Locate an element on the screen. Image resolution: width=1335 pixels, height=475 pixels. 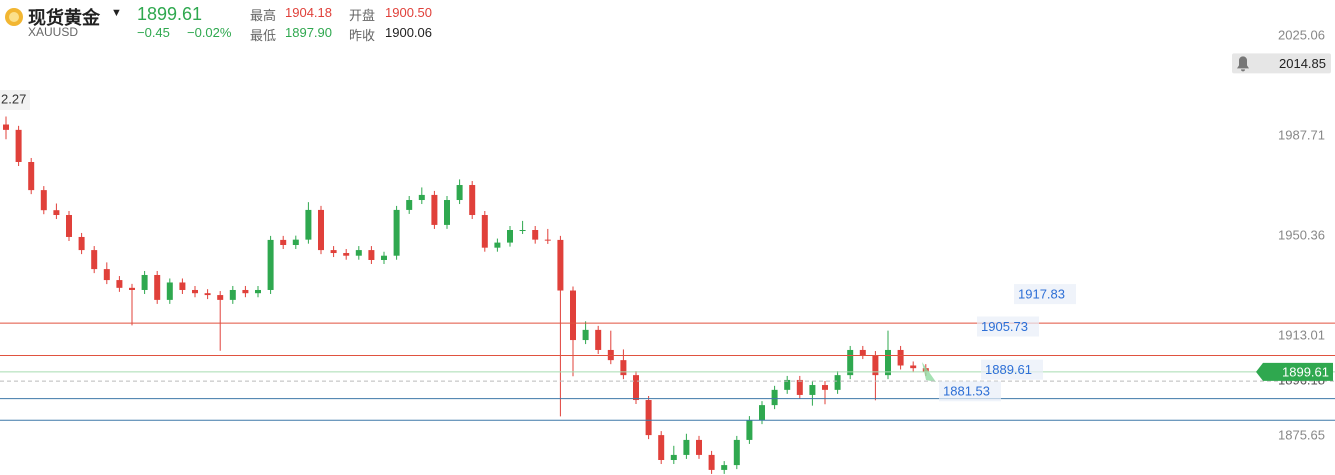
low-label: 最低 is located at coordinates (263, 35).